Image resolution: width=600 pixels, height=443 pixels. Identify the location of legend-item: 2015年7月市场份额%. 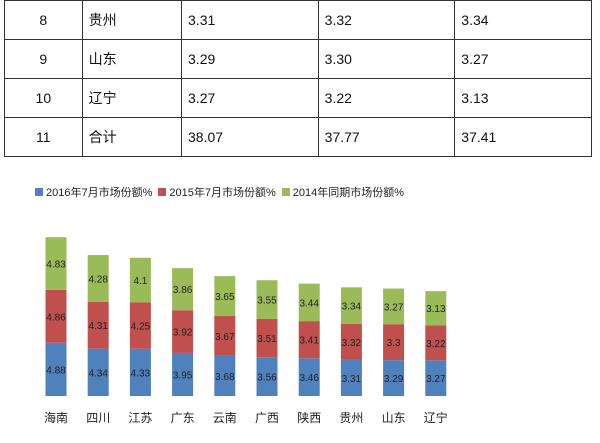
(217, 192).